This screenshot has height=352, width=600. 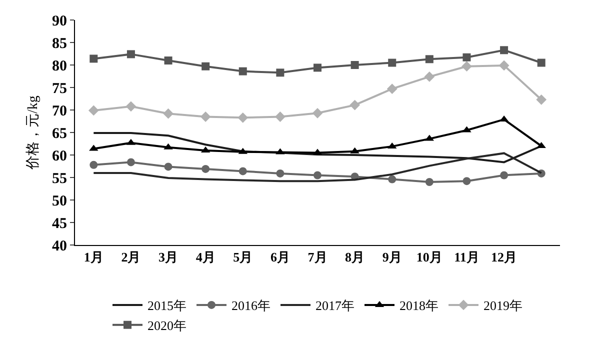 I want to click on legend-label: 2019年, so click(x=503, y=306).